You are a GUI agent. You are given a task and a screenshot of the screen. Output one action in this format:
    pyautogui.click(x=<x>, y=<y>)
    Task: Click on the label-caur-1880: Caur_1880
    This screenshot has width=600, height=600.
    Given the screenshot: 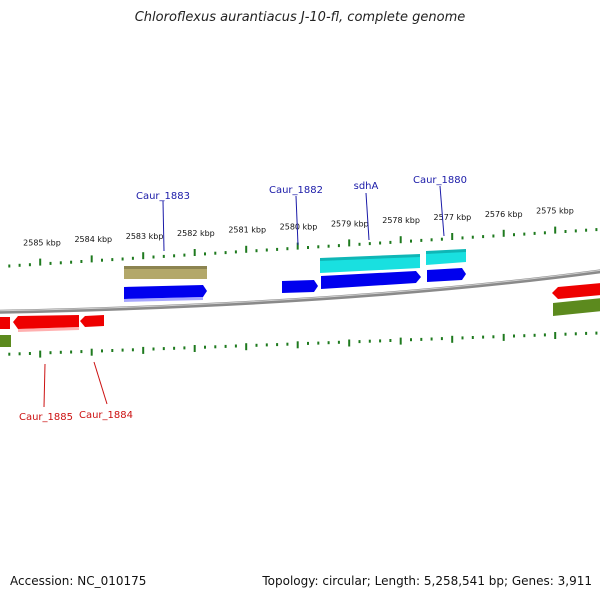 What is the action you would take?
    pyautogui.click(x=440, y=180)
    